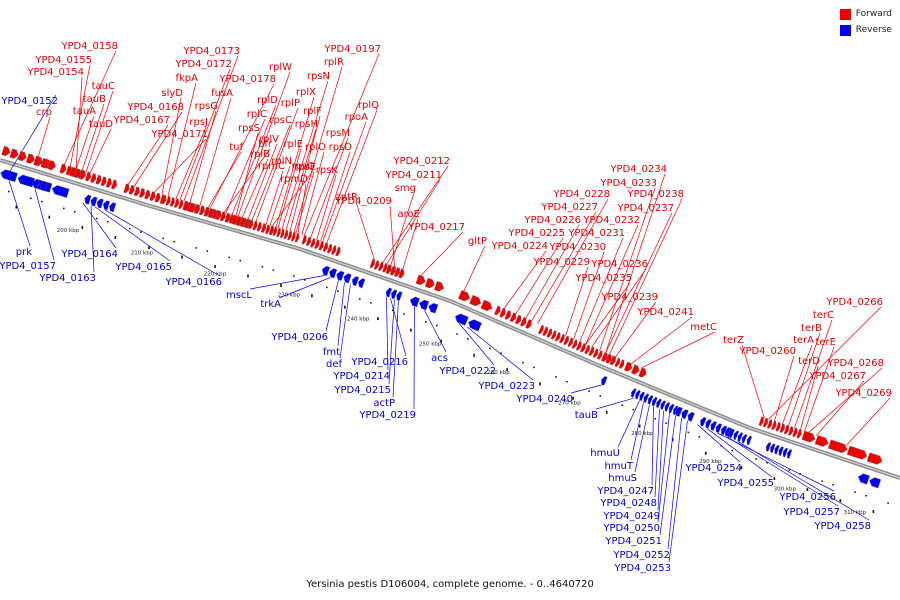  Describe the element at coordinates (430, 344) in the screenshot. I see `tick-label: 250 kbp` at that location.